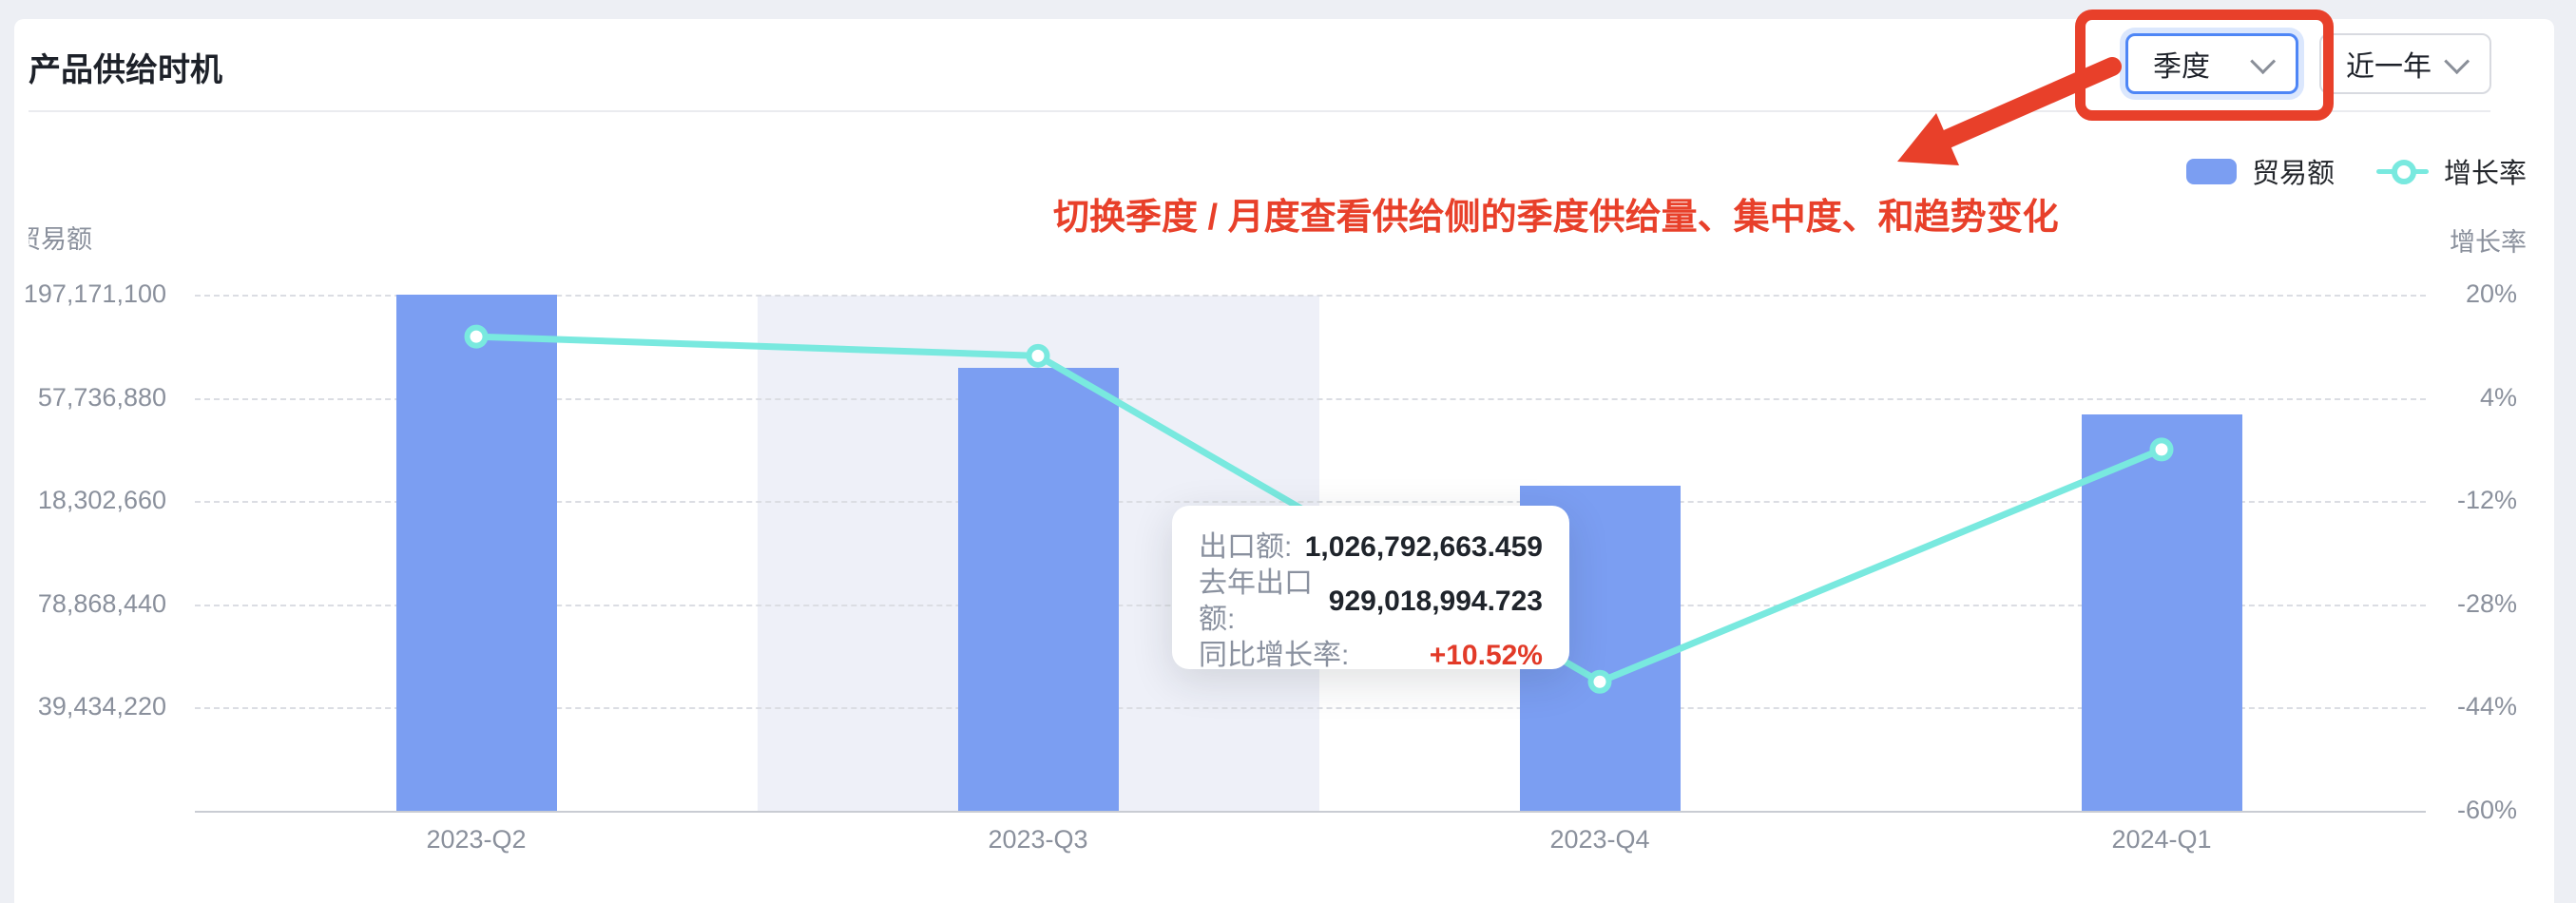 This screenshot has height=903, width=2576. I want to click on right-axis-tick-label: 4%, so click(2498, 397).